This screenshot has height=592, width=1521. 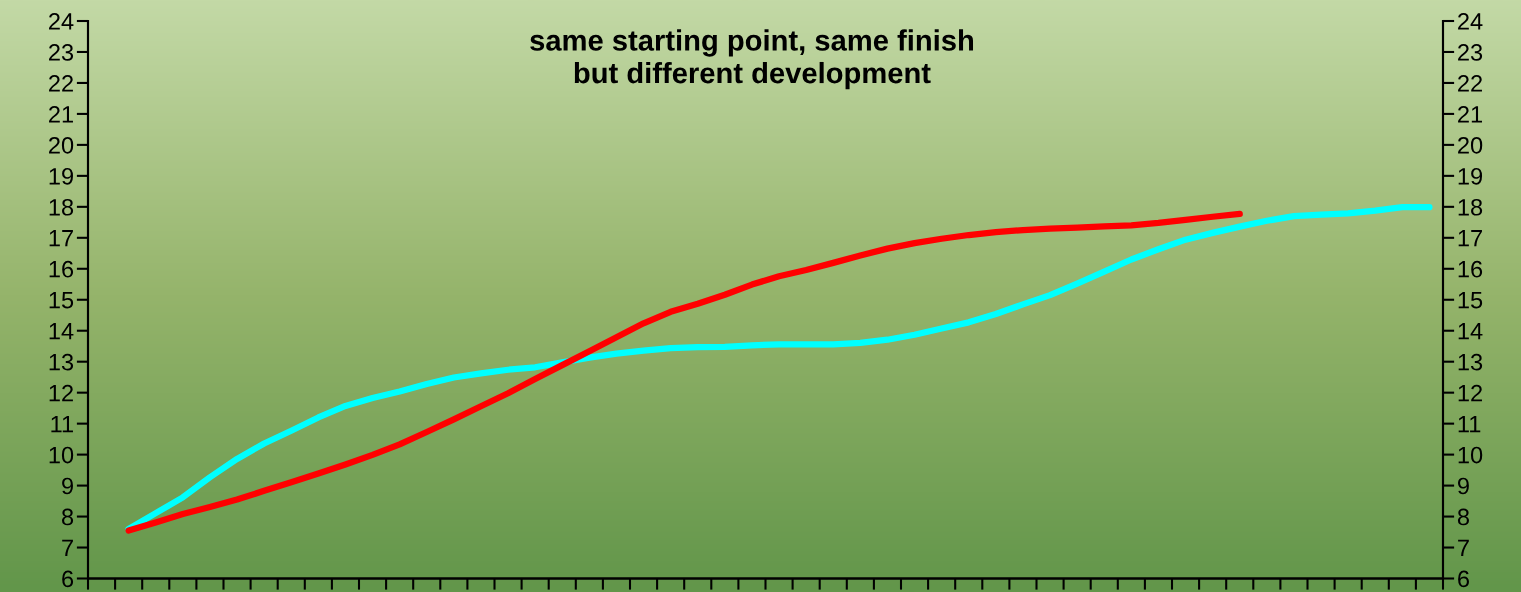 I want to click on y-tick-label: 23, so click(x=61, y=52).